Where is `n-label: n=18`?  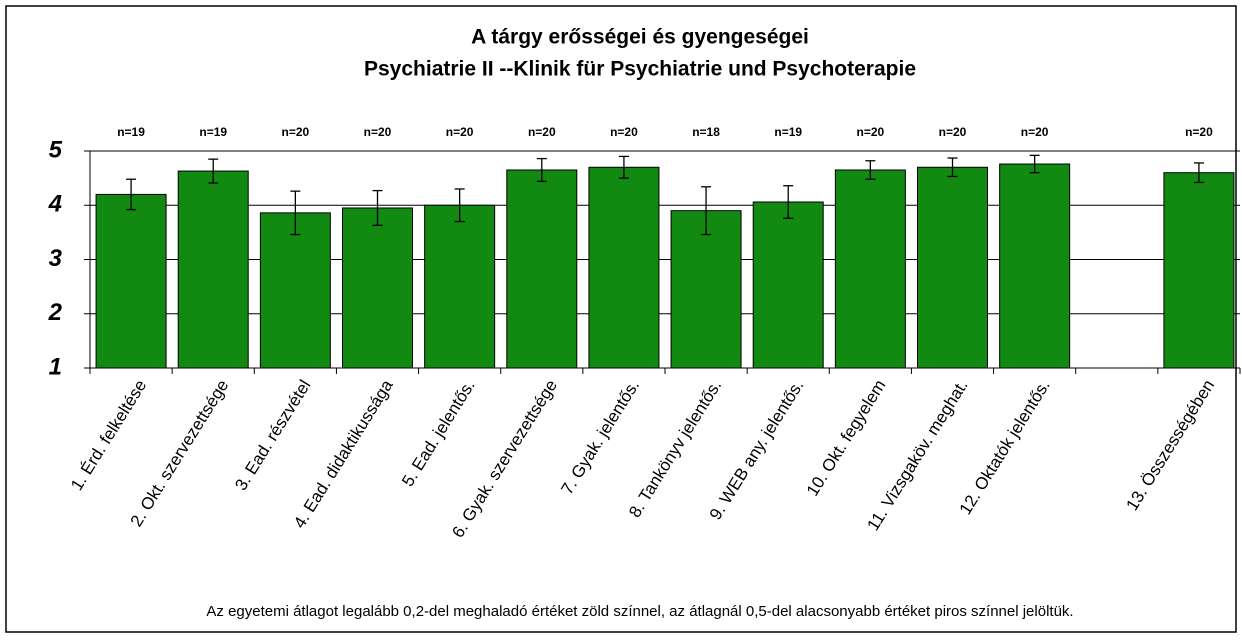 n-label: n=18 is located at coordinates (706, 132).